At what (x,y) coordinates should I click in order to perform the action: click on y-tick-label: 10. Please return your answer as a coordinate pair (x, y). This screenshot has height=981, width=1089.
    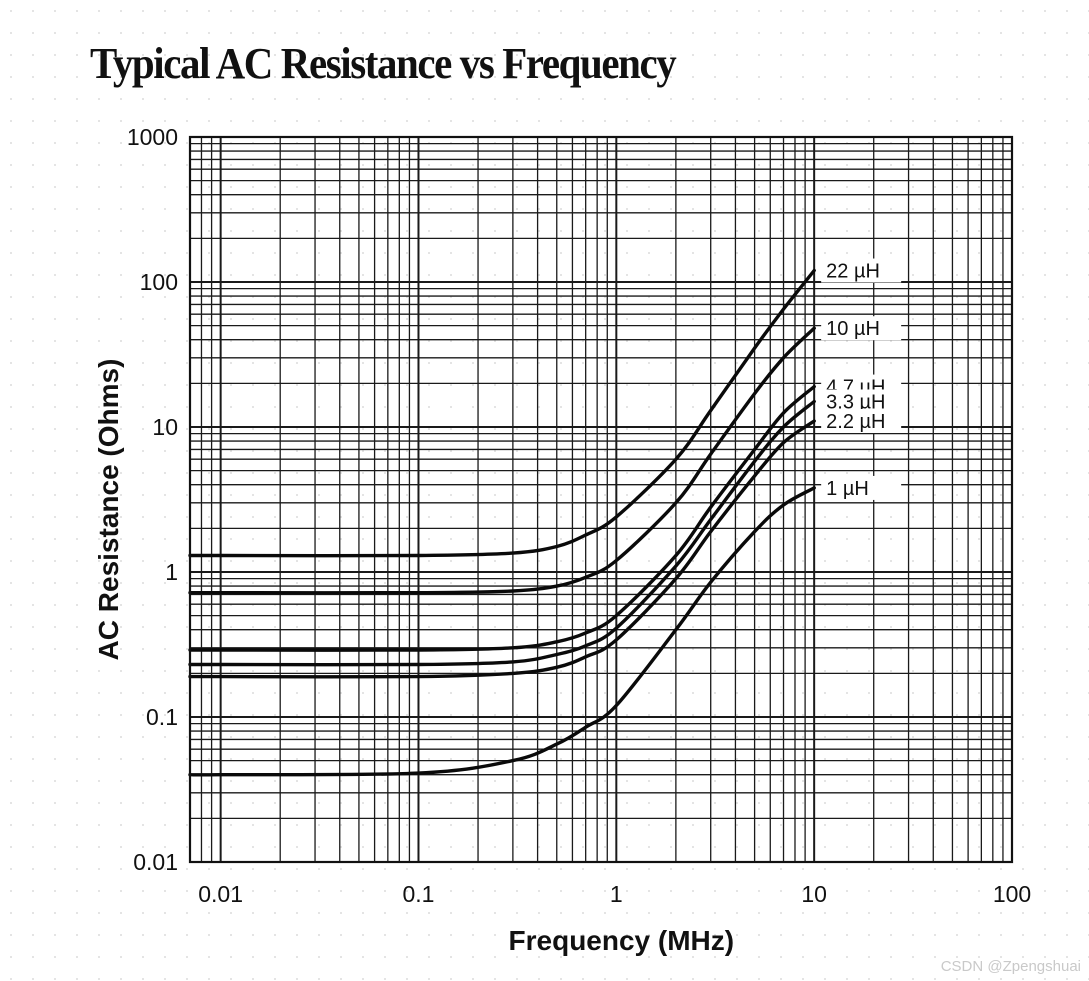
    Looking at the image, I should click on (165, 427).